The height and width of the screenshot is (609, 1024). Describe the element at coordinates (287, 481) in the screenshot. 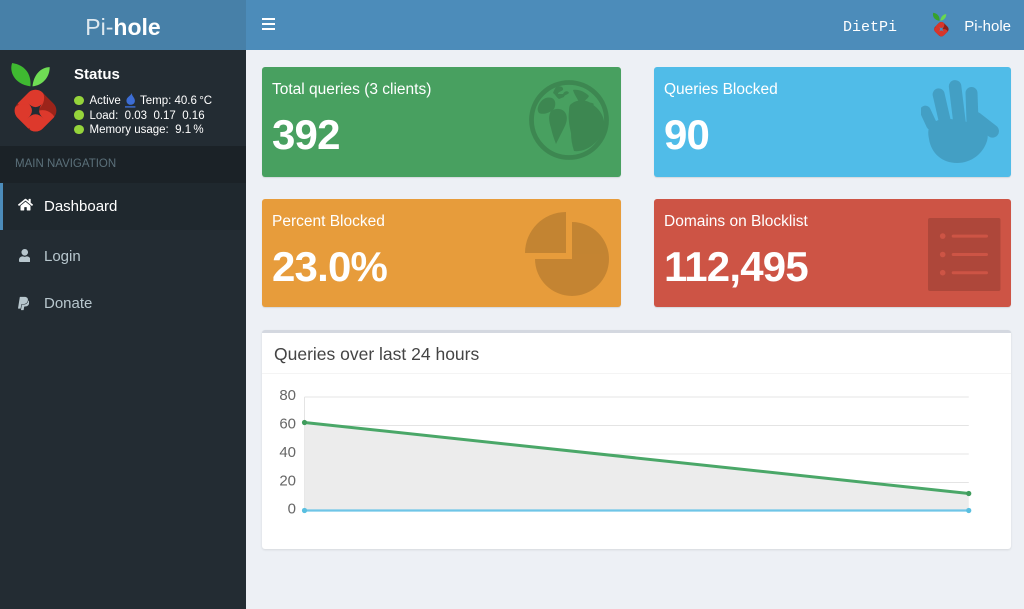

I see `svg-text: 20` at that location.